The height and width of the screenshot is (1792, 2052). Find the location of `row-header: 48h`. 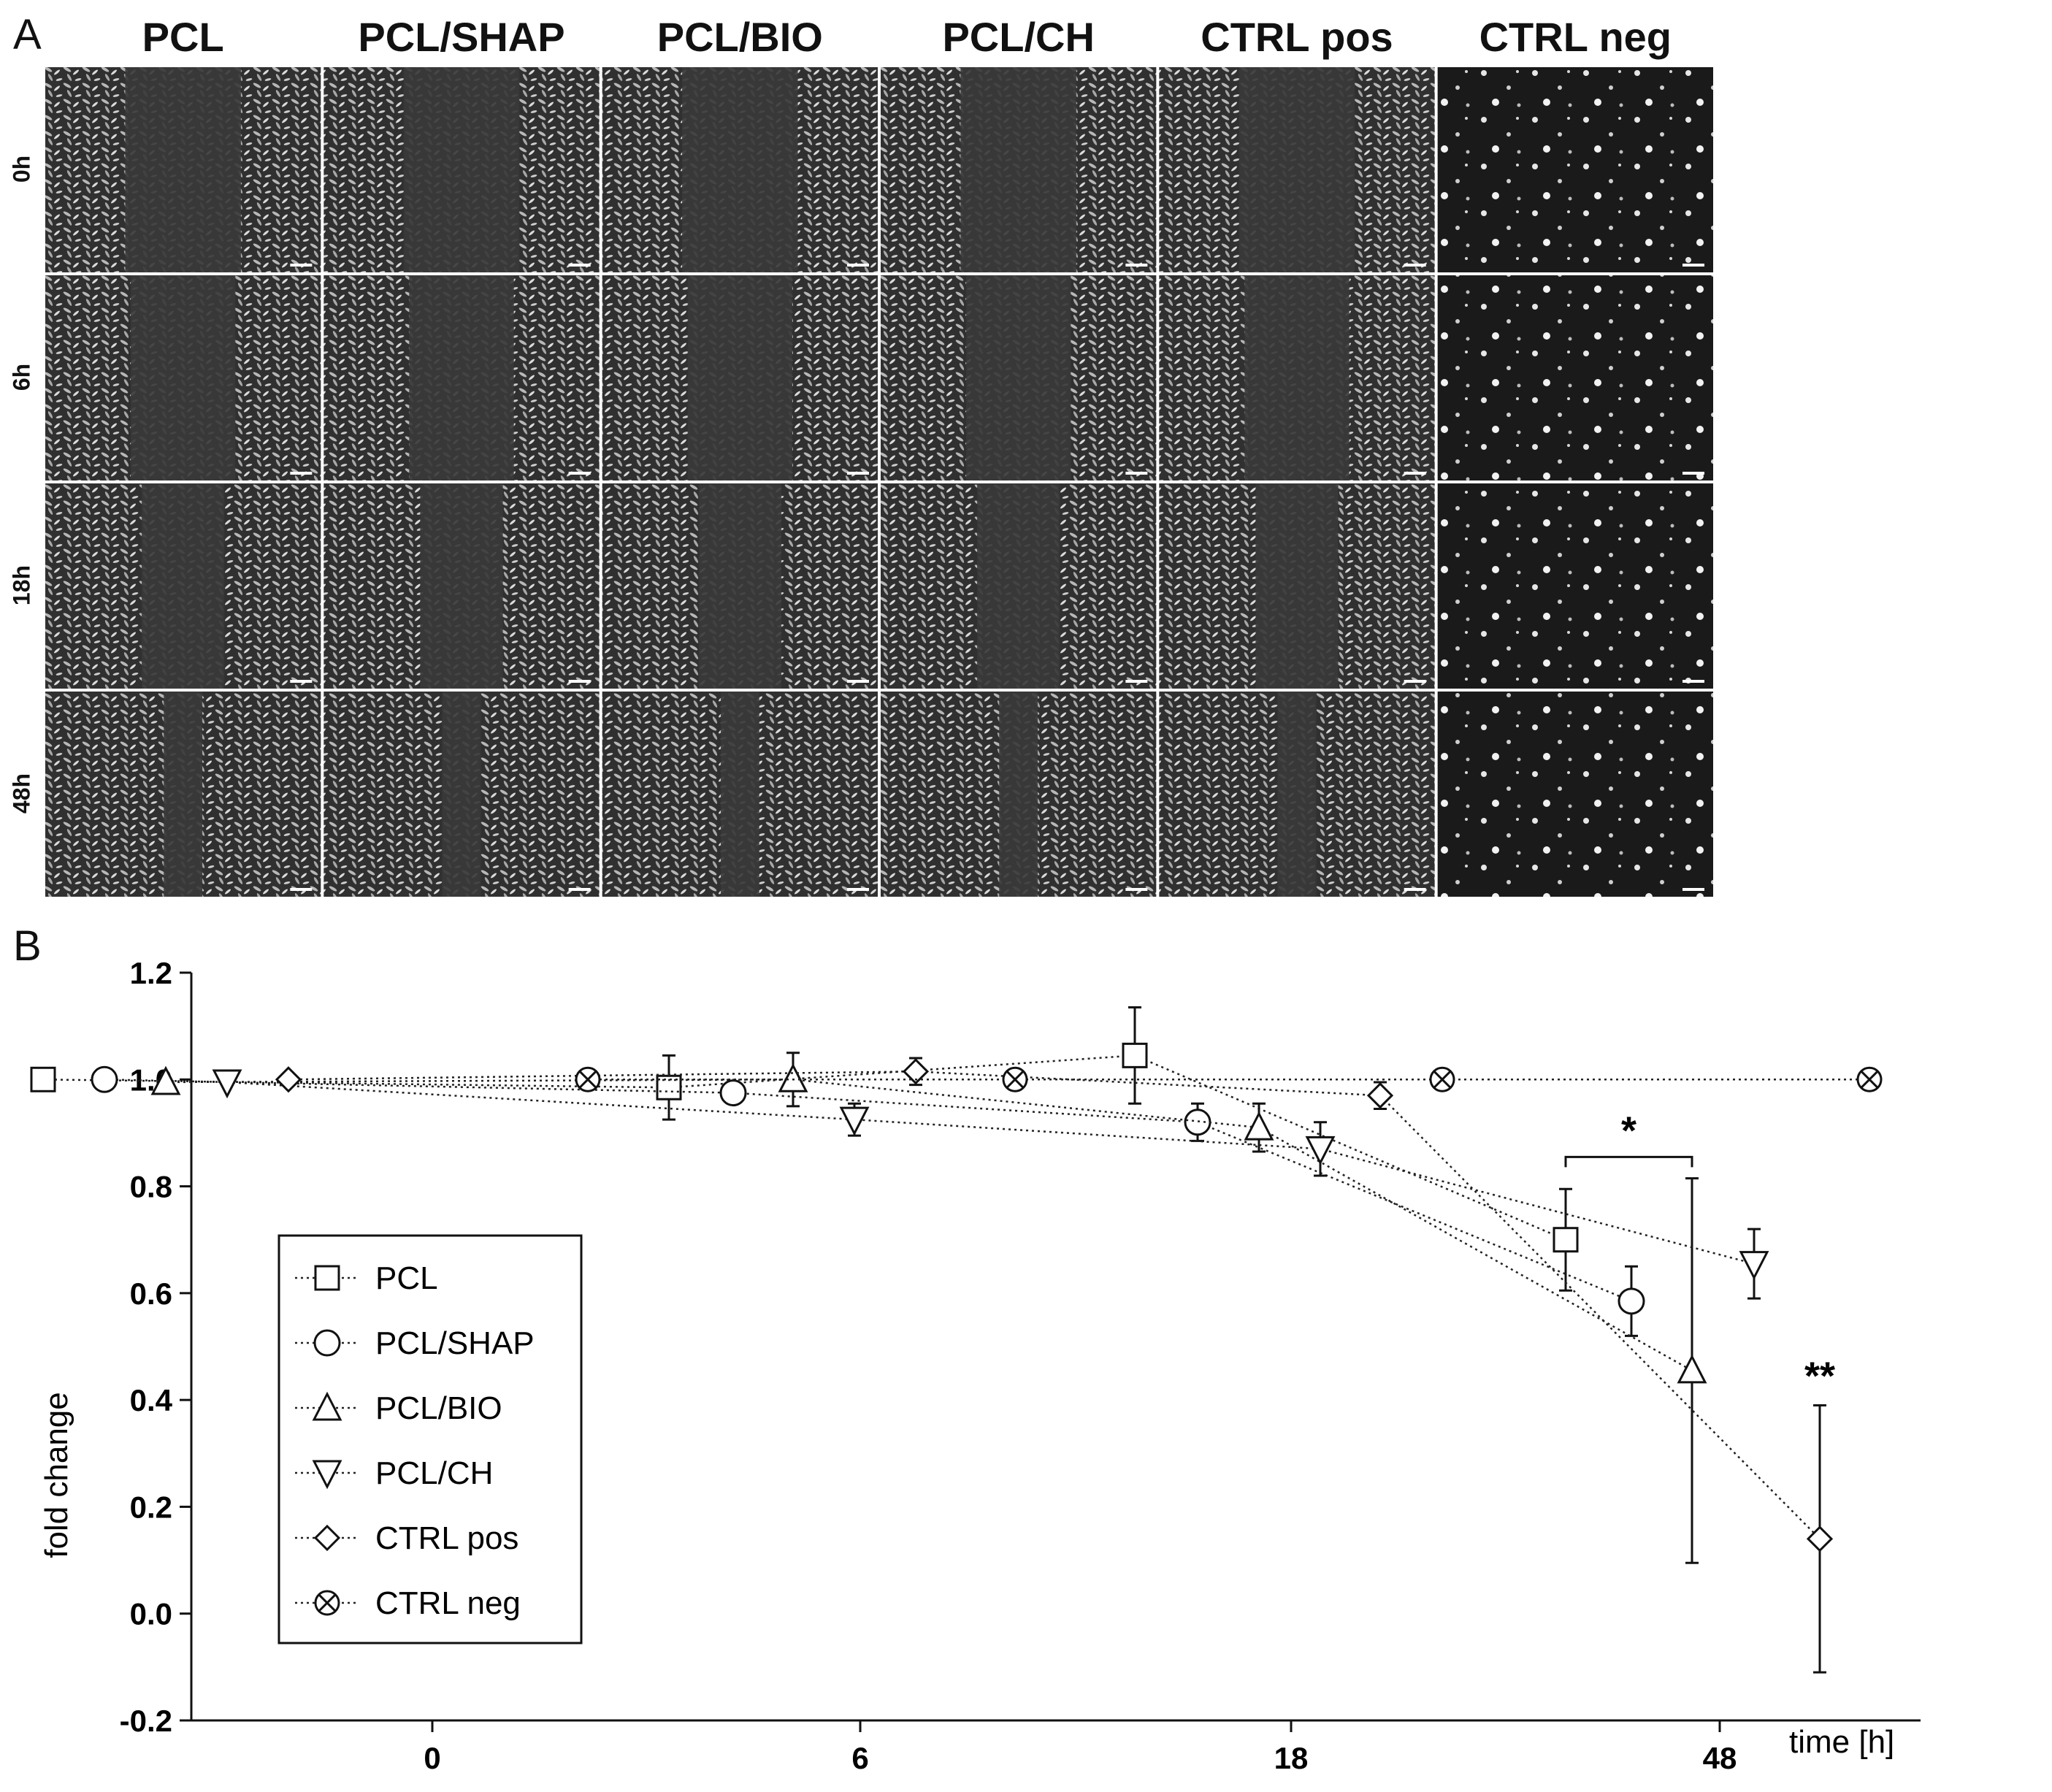

row-header: 48h is located at coordinates (22, 793).